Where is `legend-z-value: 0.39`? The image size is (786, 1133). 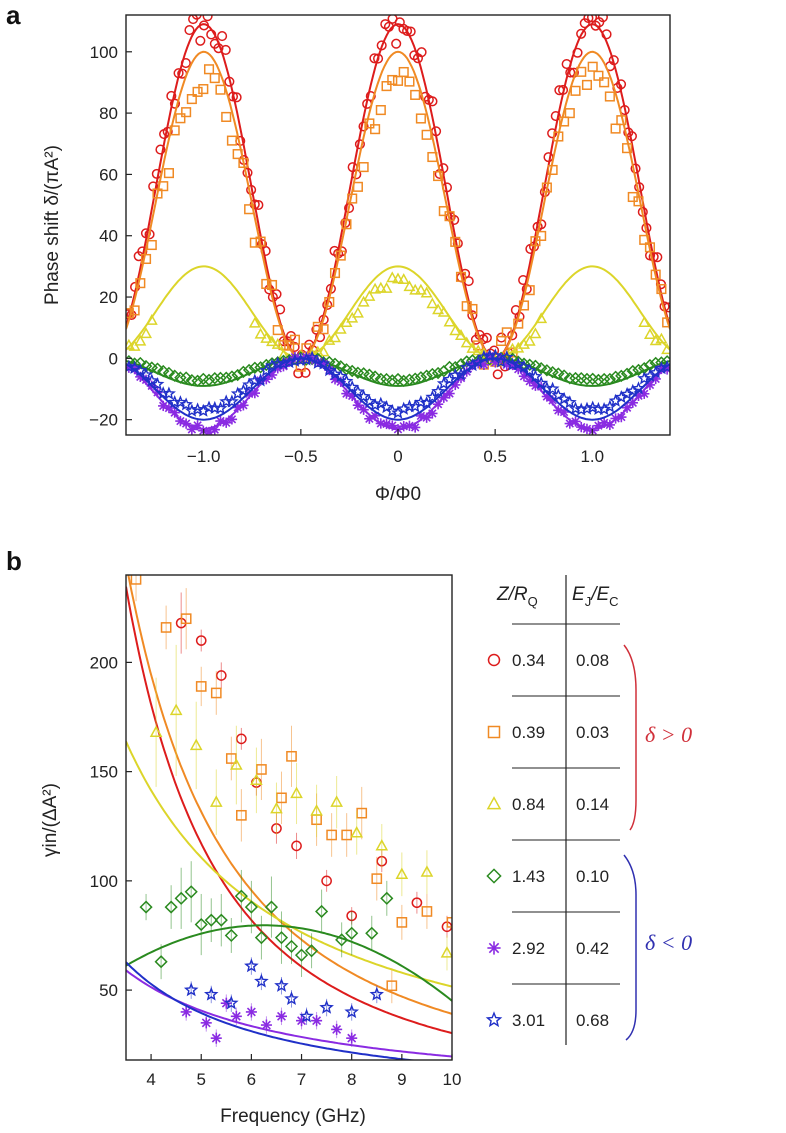
legend-z-value: 0.39 is located at coordinates (528, 732).